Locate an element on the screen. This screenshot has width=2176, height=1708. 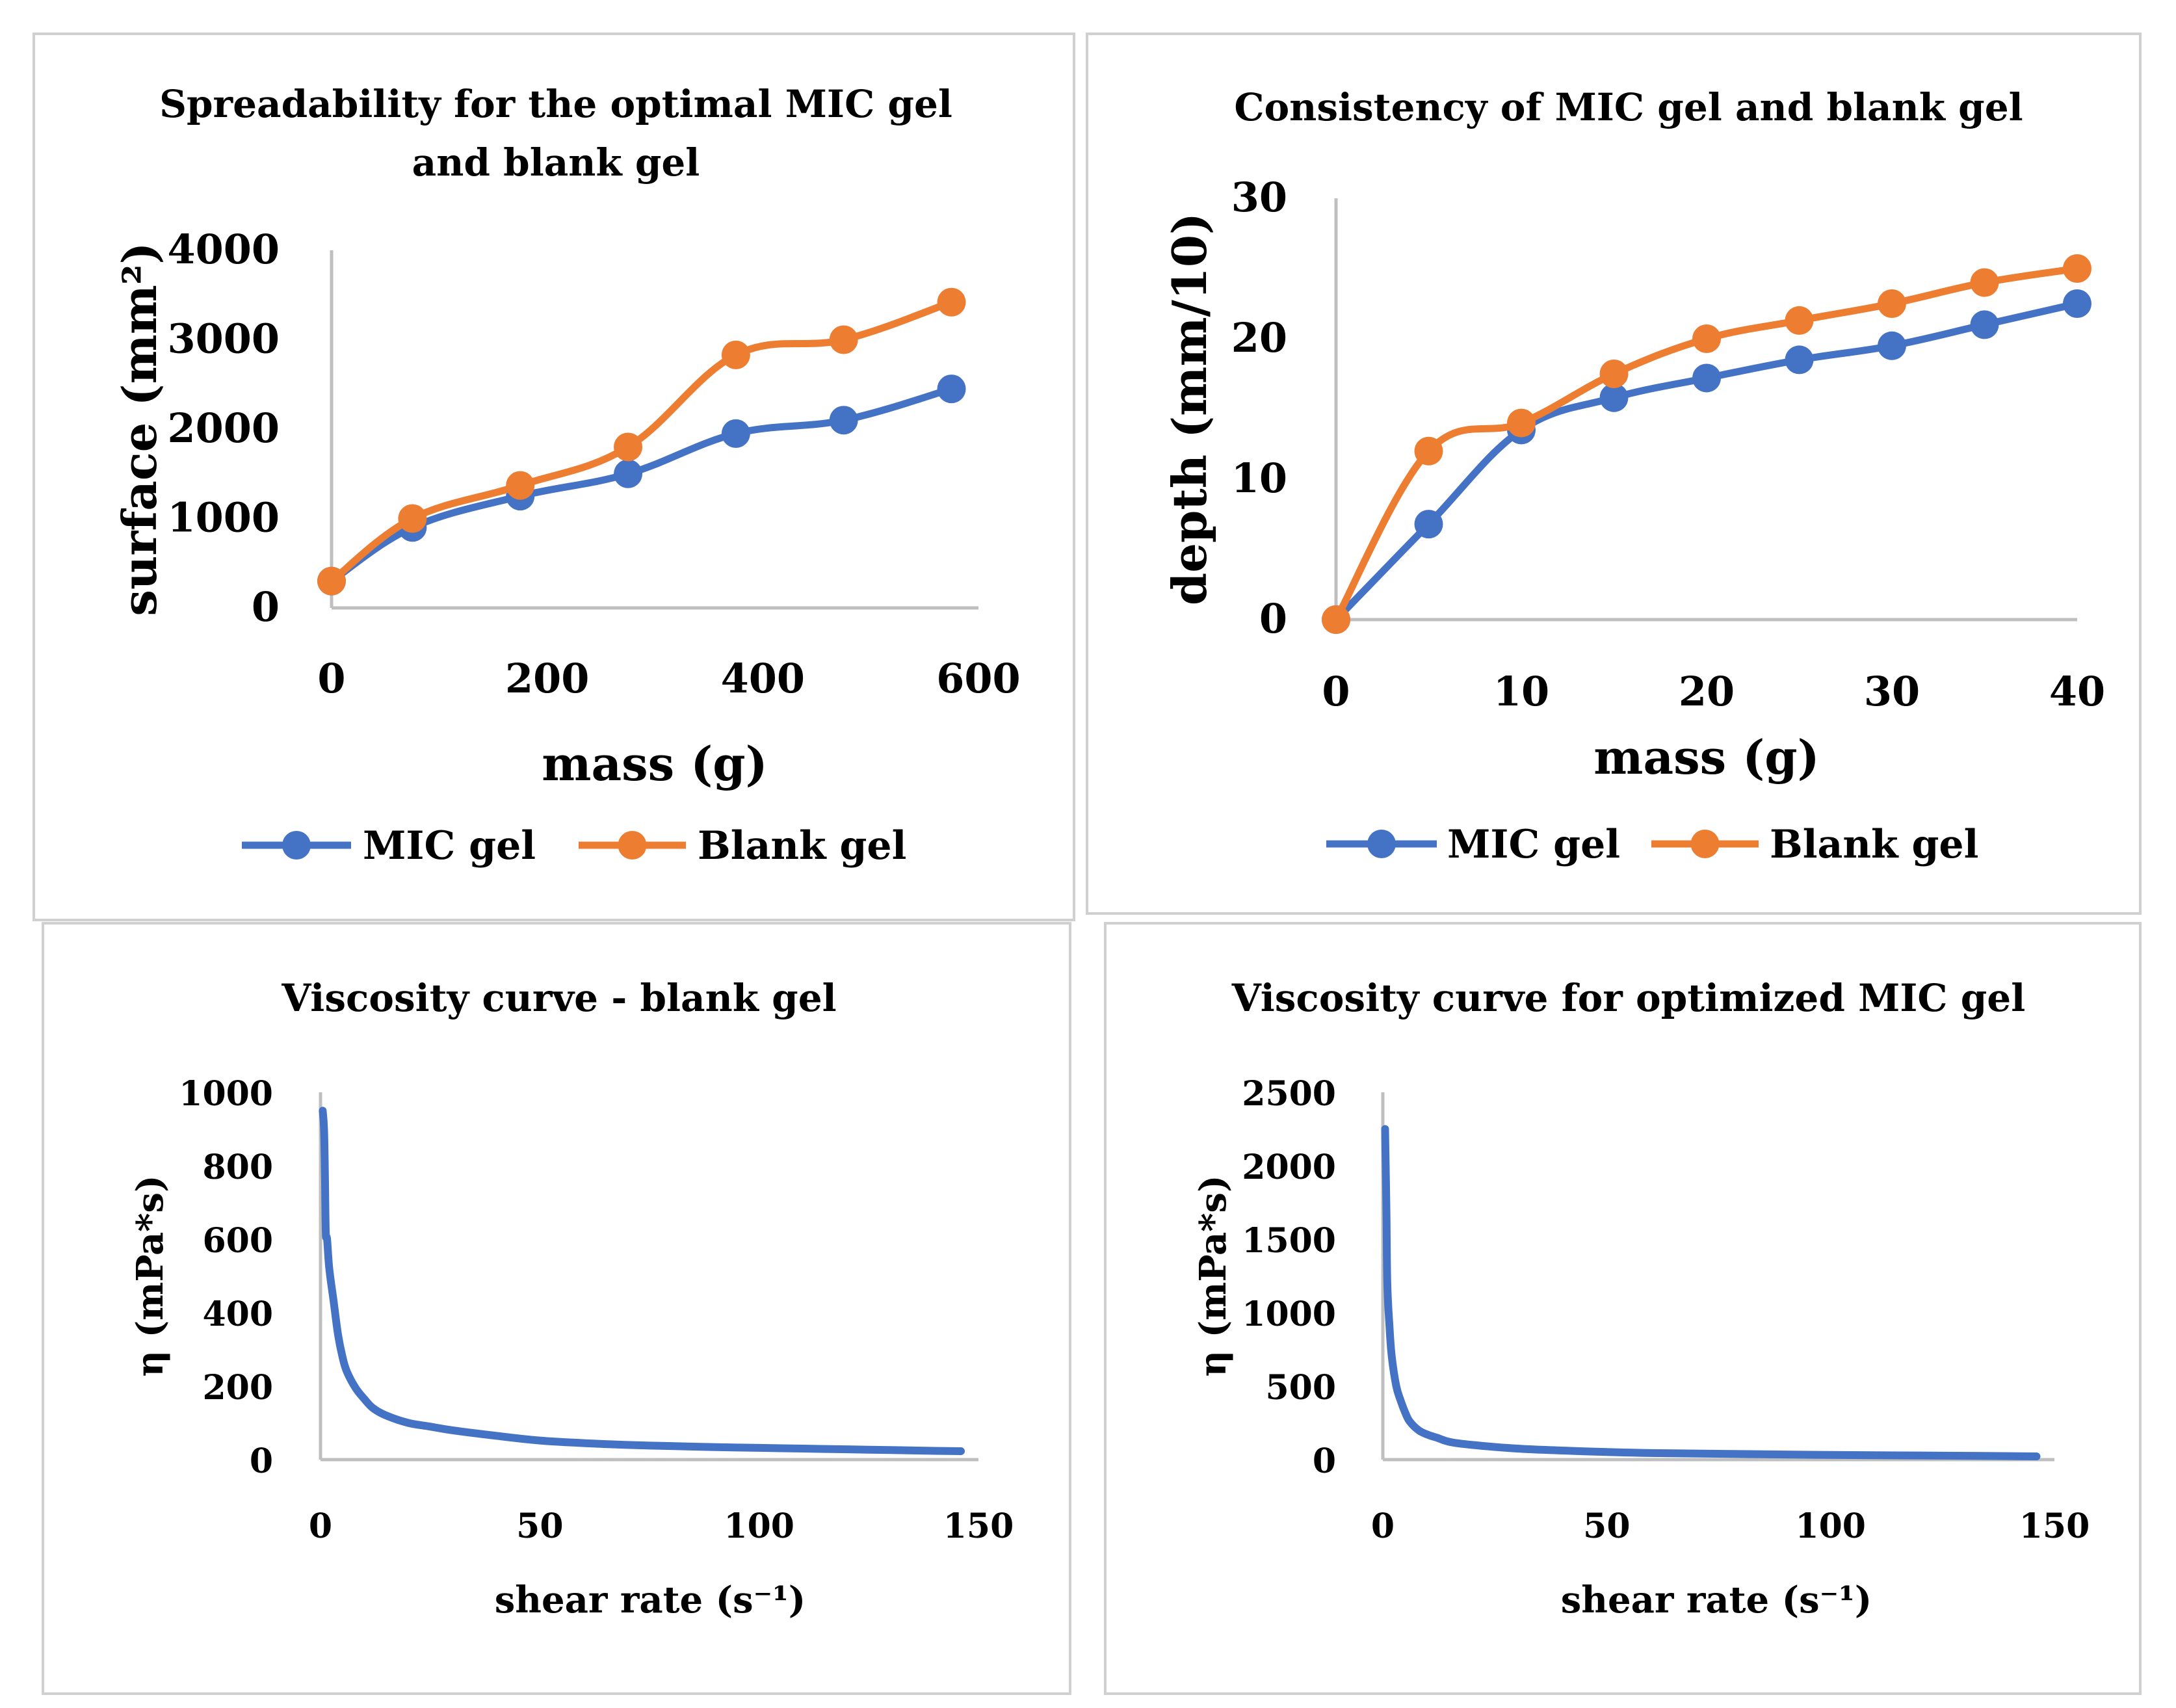
y-tick-label: 1500 is located at coordinates (1289, 1241).